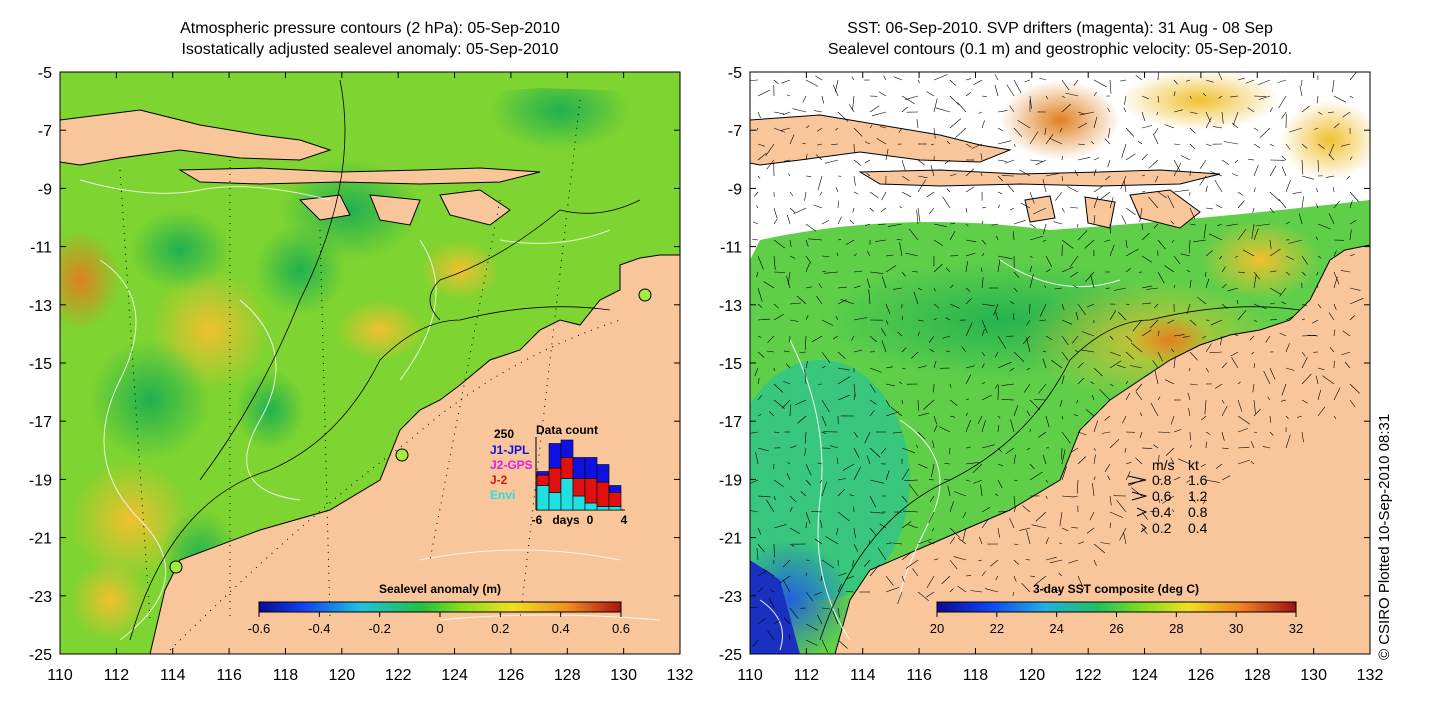 This screenshot has height=720, width=1440. I want to click on colorbar-tick-label: 0, so click(439, 628).